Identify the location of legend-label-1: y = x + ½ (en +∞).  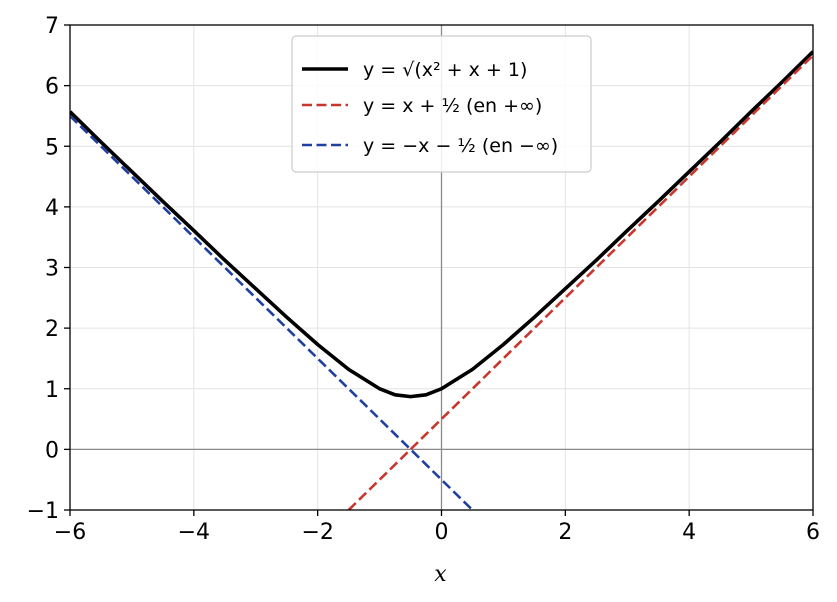
(452, 106).